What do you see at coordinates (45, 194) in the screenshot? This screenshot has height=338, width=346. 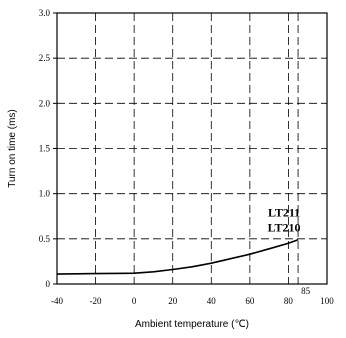 I see `y-tick-label: 1.0` at bounding box center [45, 194].